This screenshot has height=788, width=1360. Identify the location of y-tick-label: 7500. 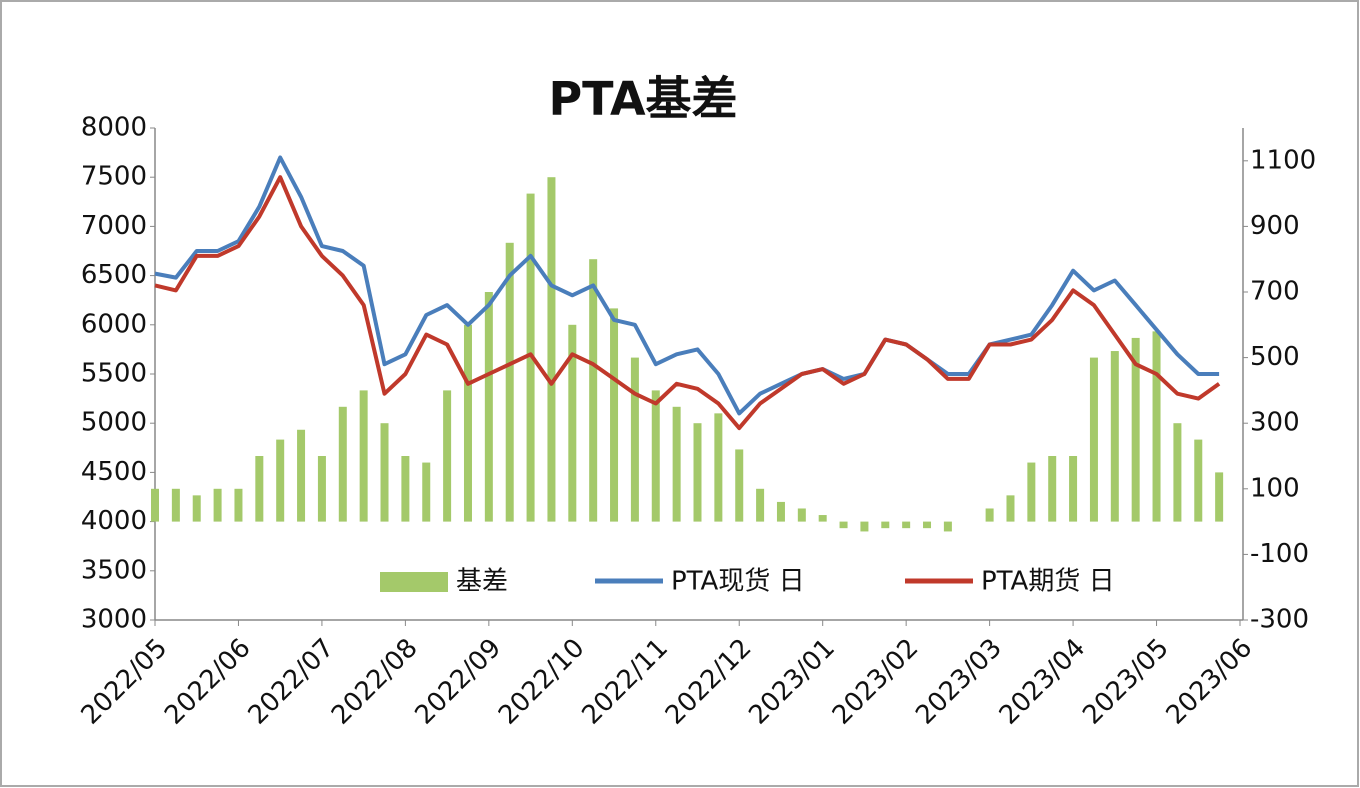
(114, 177).